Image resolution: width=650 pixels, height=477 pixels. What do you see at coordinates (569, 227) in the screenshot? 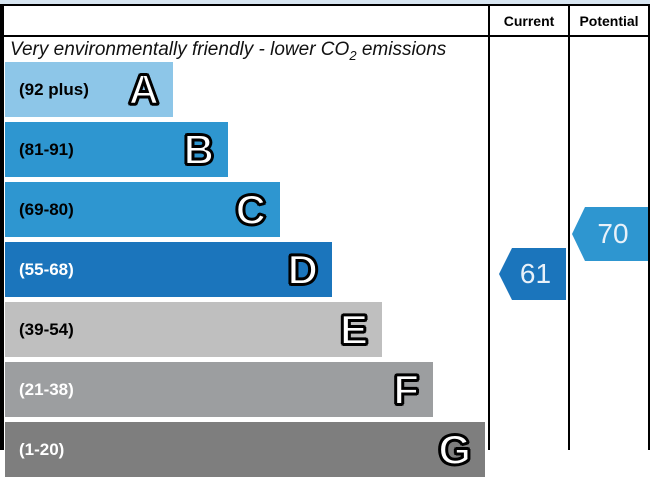
I see `potential-column-divider` at bounding box center [569, 227].